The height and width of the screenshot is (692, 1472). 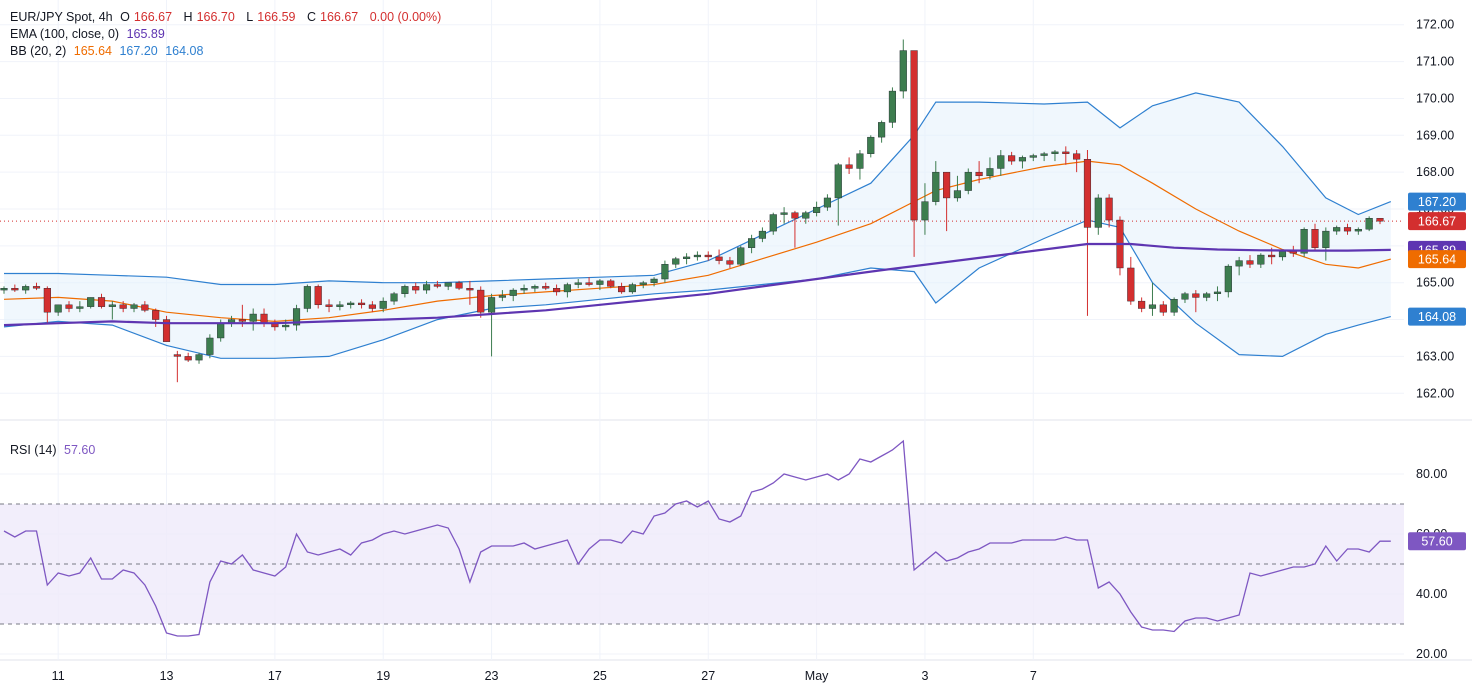 What do you see at coordinates (80, 450) in the screenshot?
I see `legend-rsi-value: 57.60` at bounding box center [80, 450].